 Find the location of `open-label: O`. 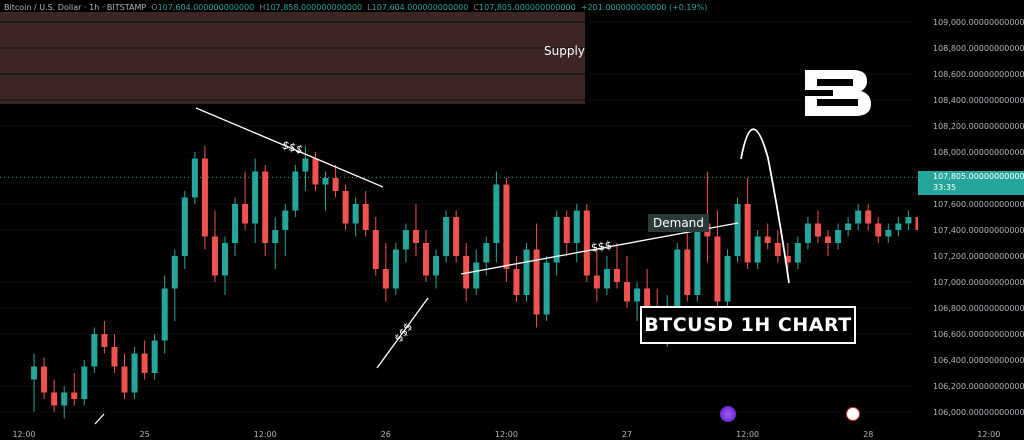

open-label: O is located at coordinates (154, 7).